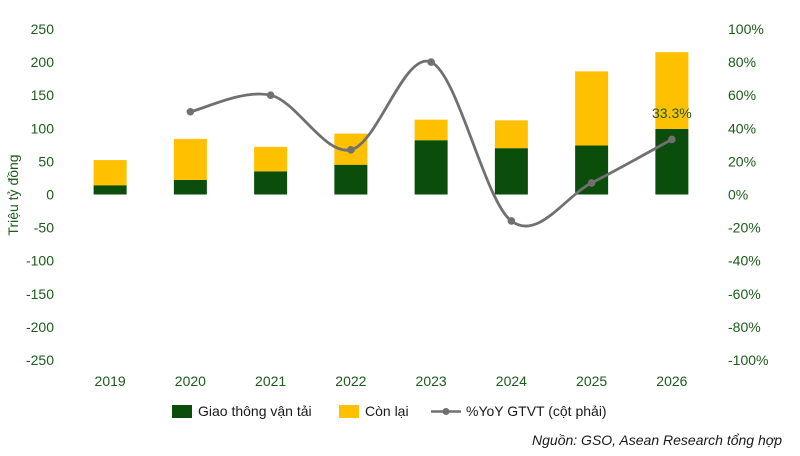 The image size is (800, 456). I want to click on y-tick-label: 150, so click(43, 95).